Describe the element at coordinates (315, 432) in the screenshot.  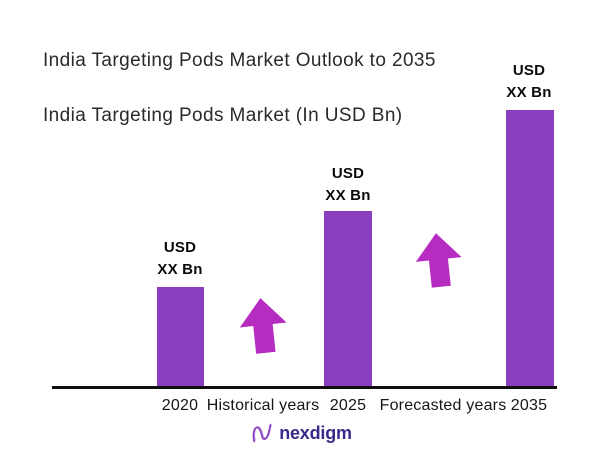
I see `nexdigm-logo-text: nexdigm` at that location.